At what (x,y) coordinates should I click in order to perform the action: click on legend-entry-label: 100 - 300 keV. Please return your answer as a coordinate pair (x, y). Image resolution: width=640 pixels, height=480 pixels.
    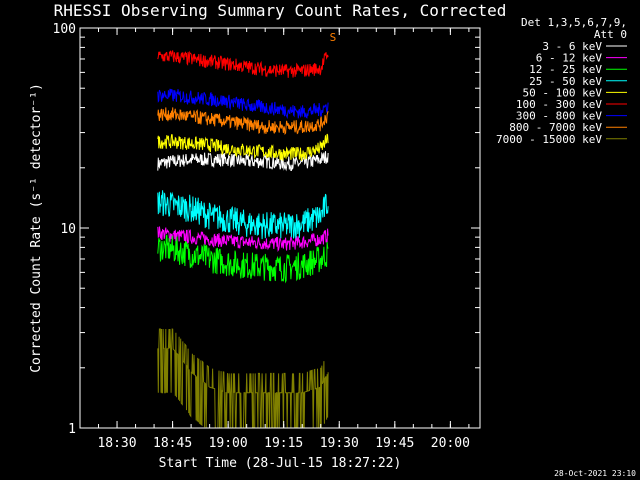
    Looking at the image, I should click on (559, 104).